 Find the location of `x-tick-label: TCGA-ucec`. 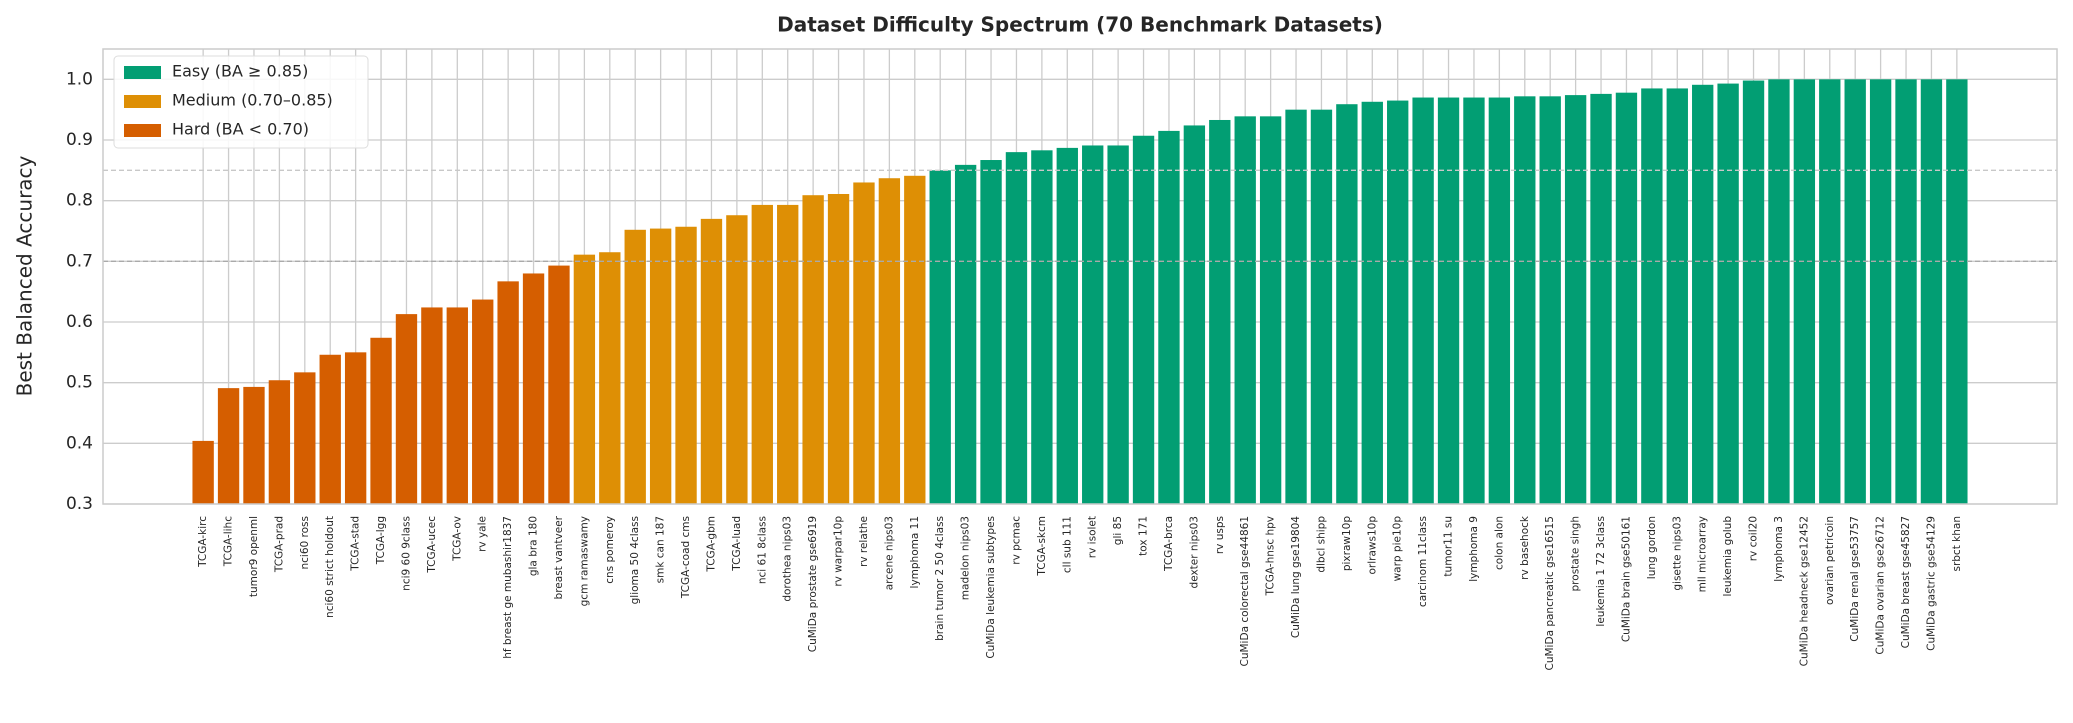

x-tick-label: TCGA-ucec is located at coordinates (432, 545).